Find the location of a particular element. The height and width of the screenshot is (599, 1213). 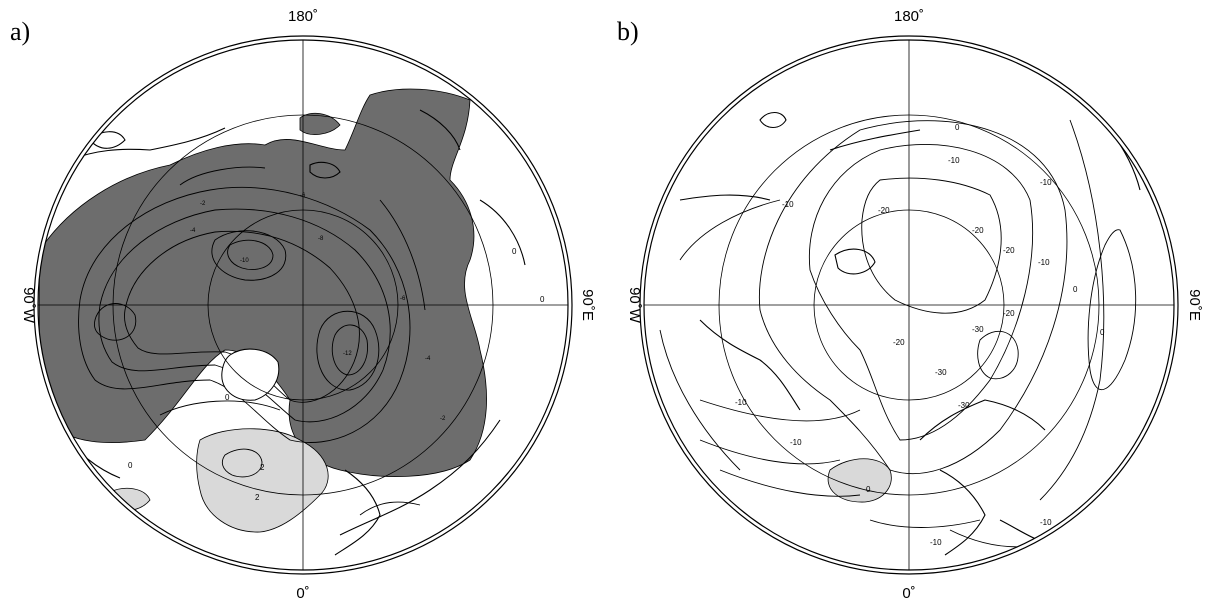

panel-b-label: b) is located at coordinates (628, 31).